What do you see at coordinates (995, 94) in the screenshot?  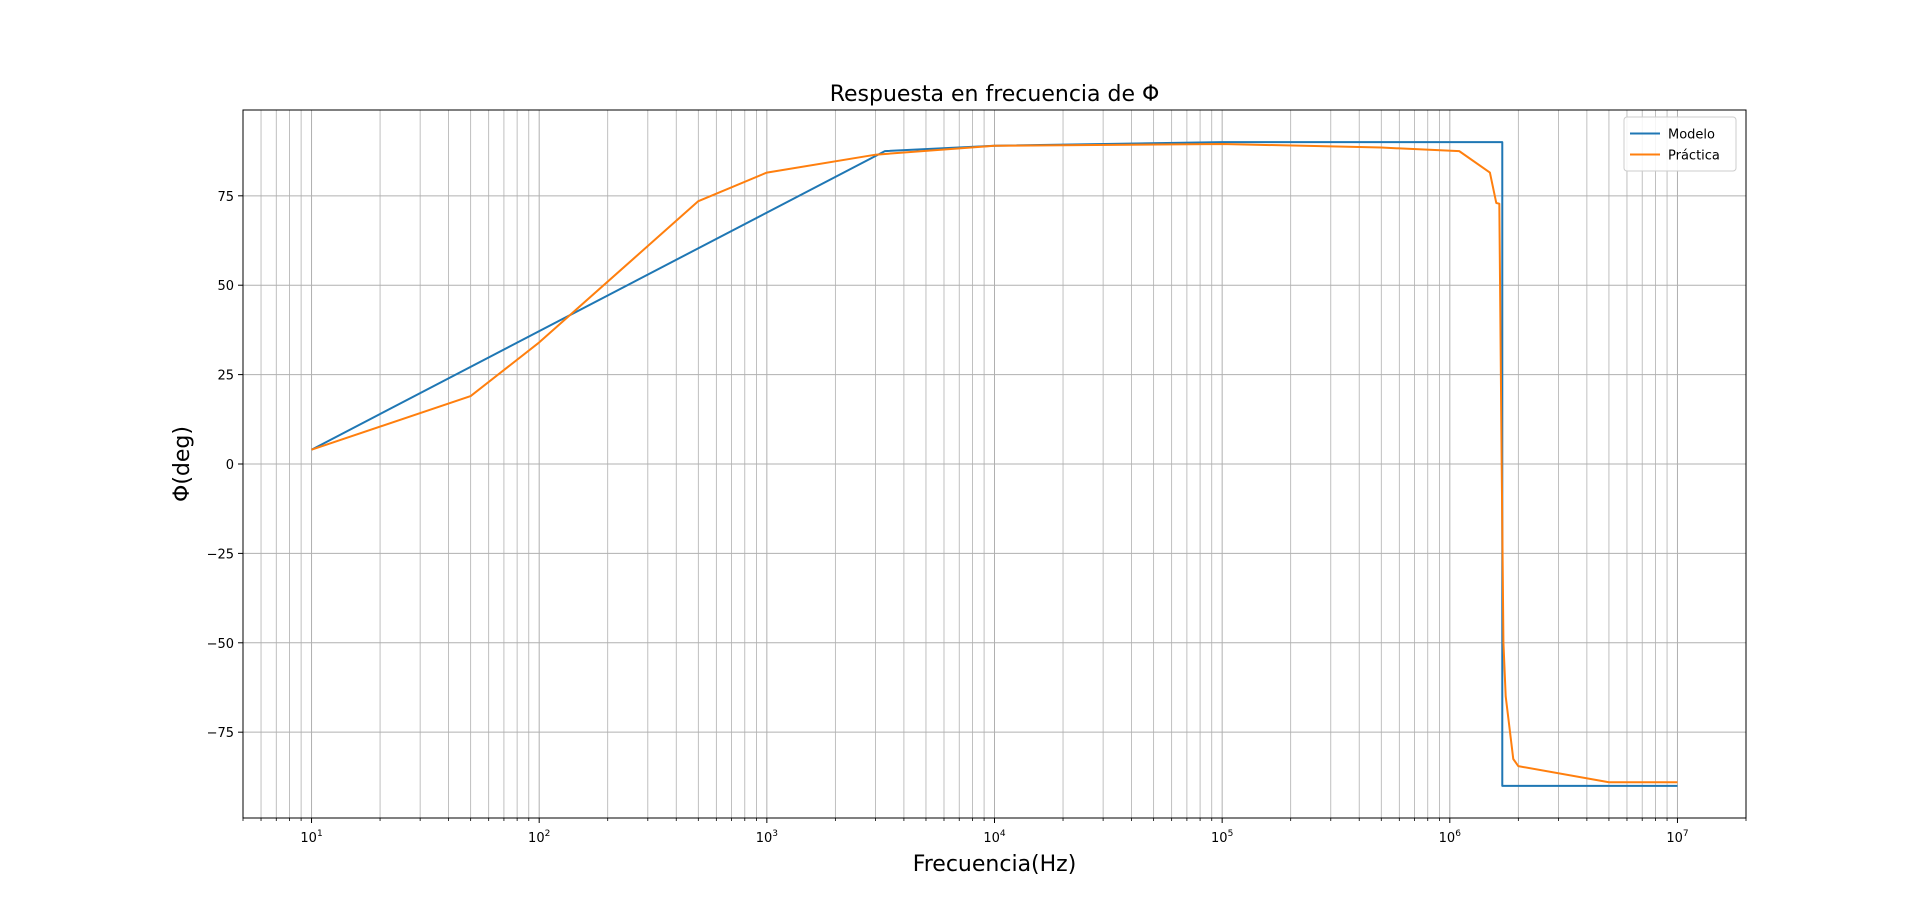 I see `chart-title: Respuesta en frecuencia de Φ` at bounding box center [995, 94].